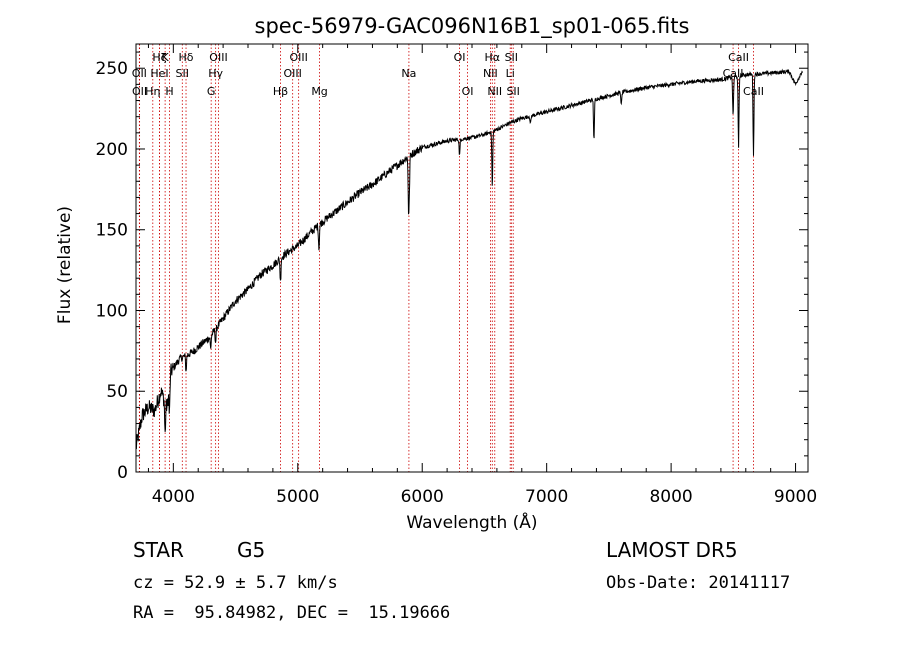 This screenshot has width=900, height=649. I want to click on line-marker-label: Na, so click(408, 73).